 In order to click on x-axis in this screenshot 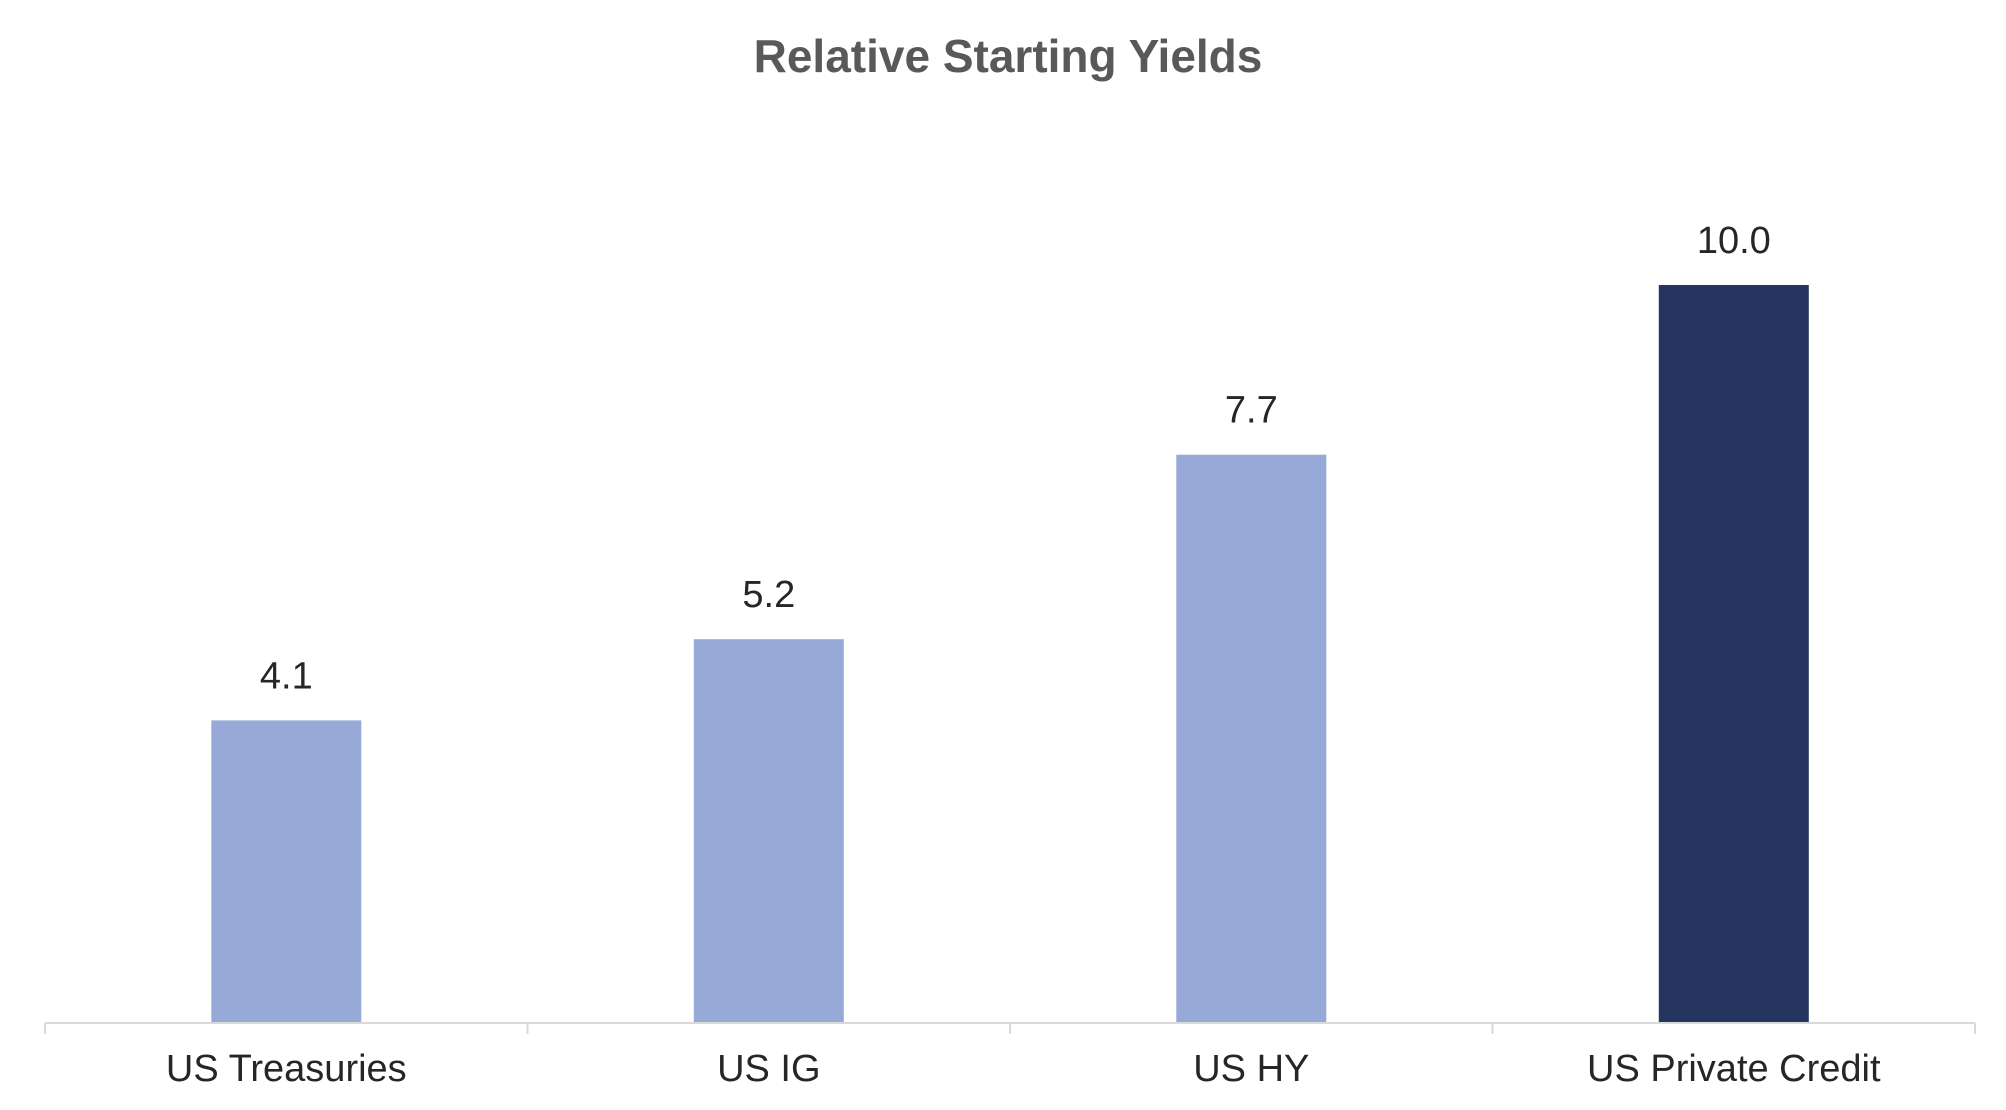, I will do `click(1010, 1028)`.